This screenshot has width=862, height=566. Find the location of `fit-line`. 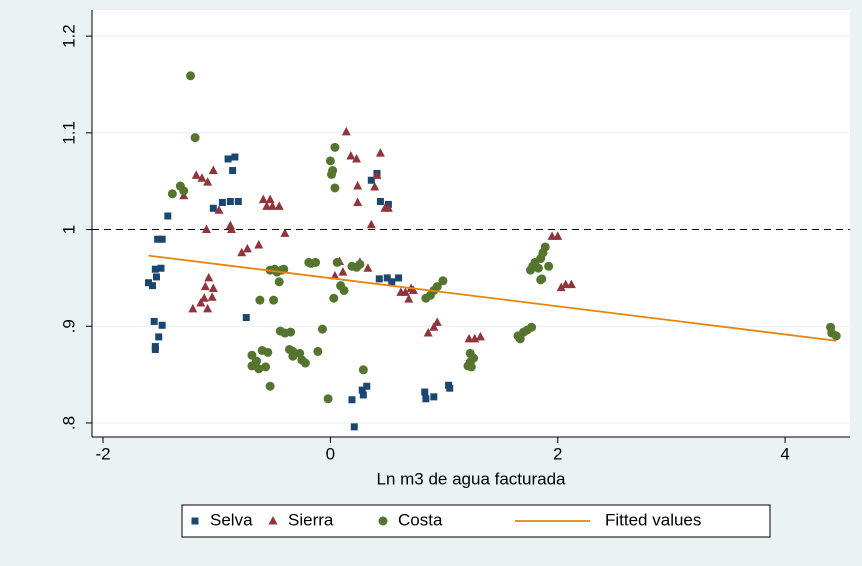

fit-line is located at coordinates (492, 298).